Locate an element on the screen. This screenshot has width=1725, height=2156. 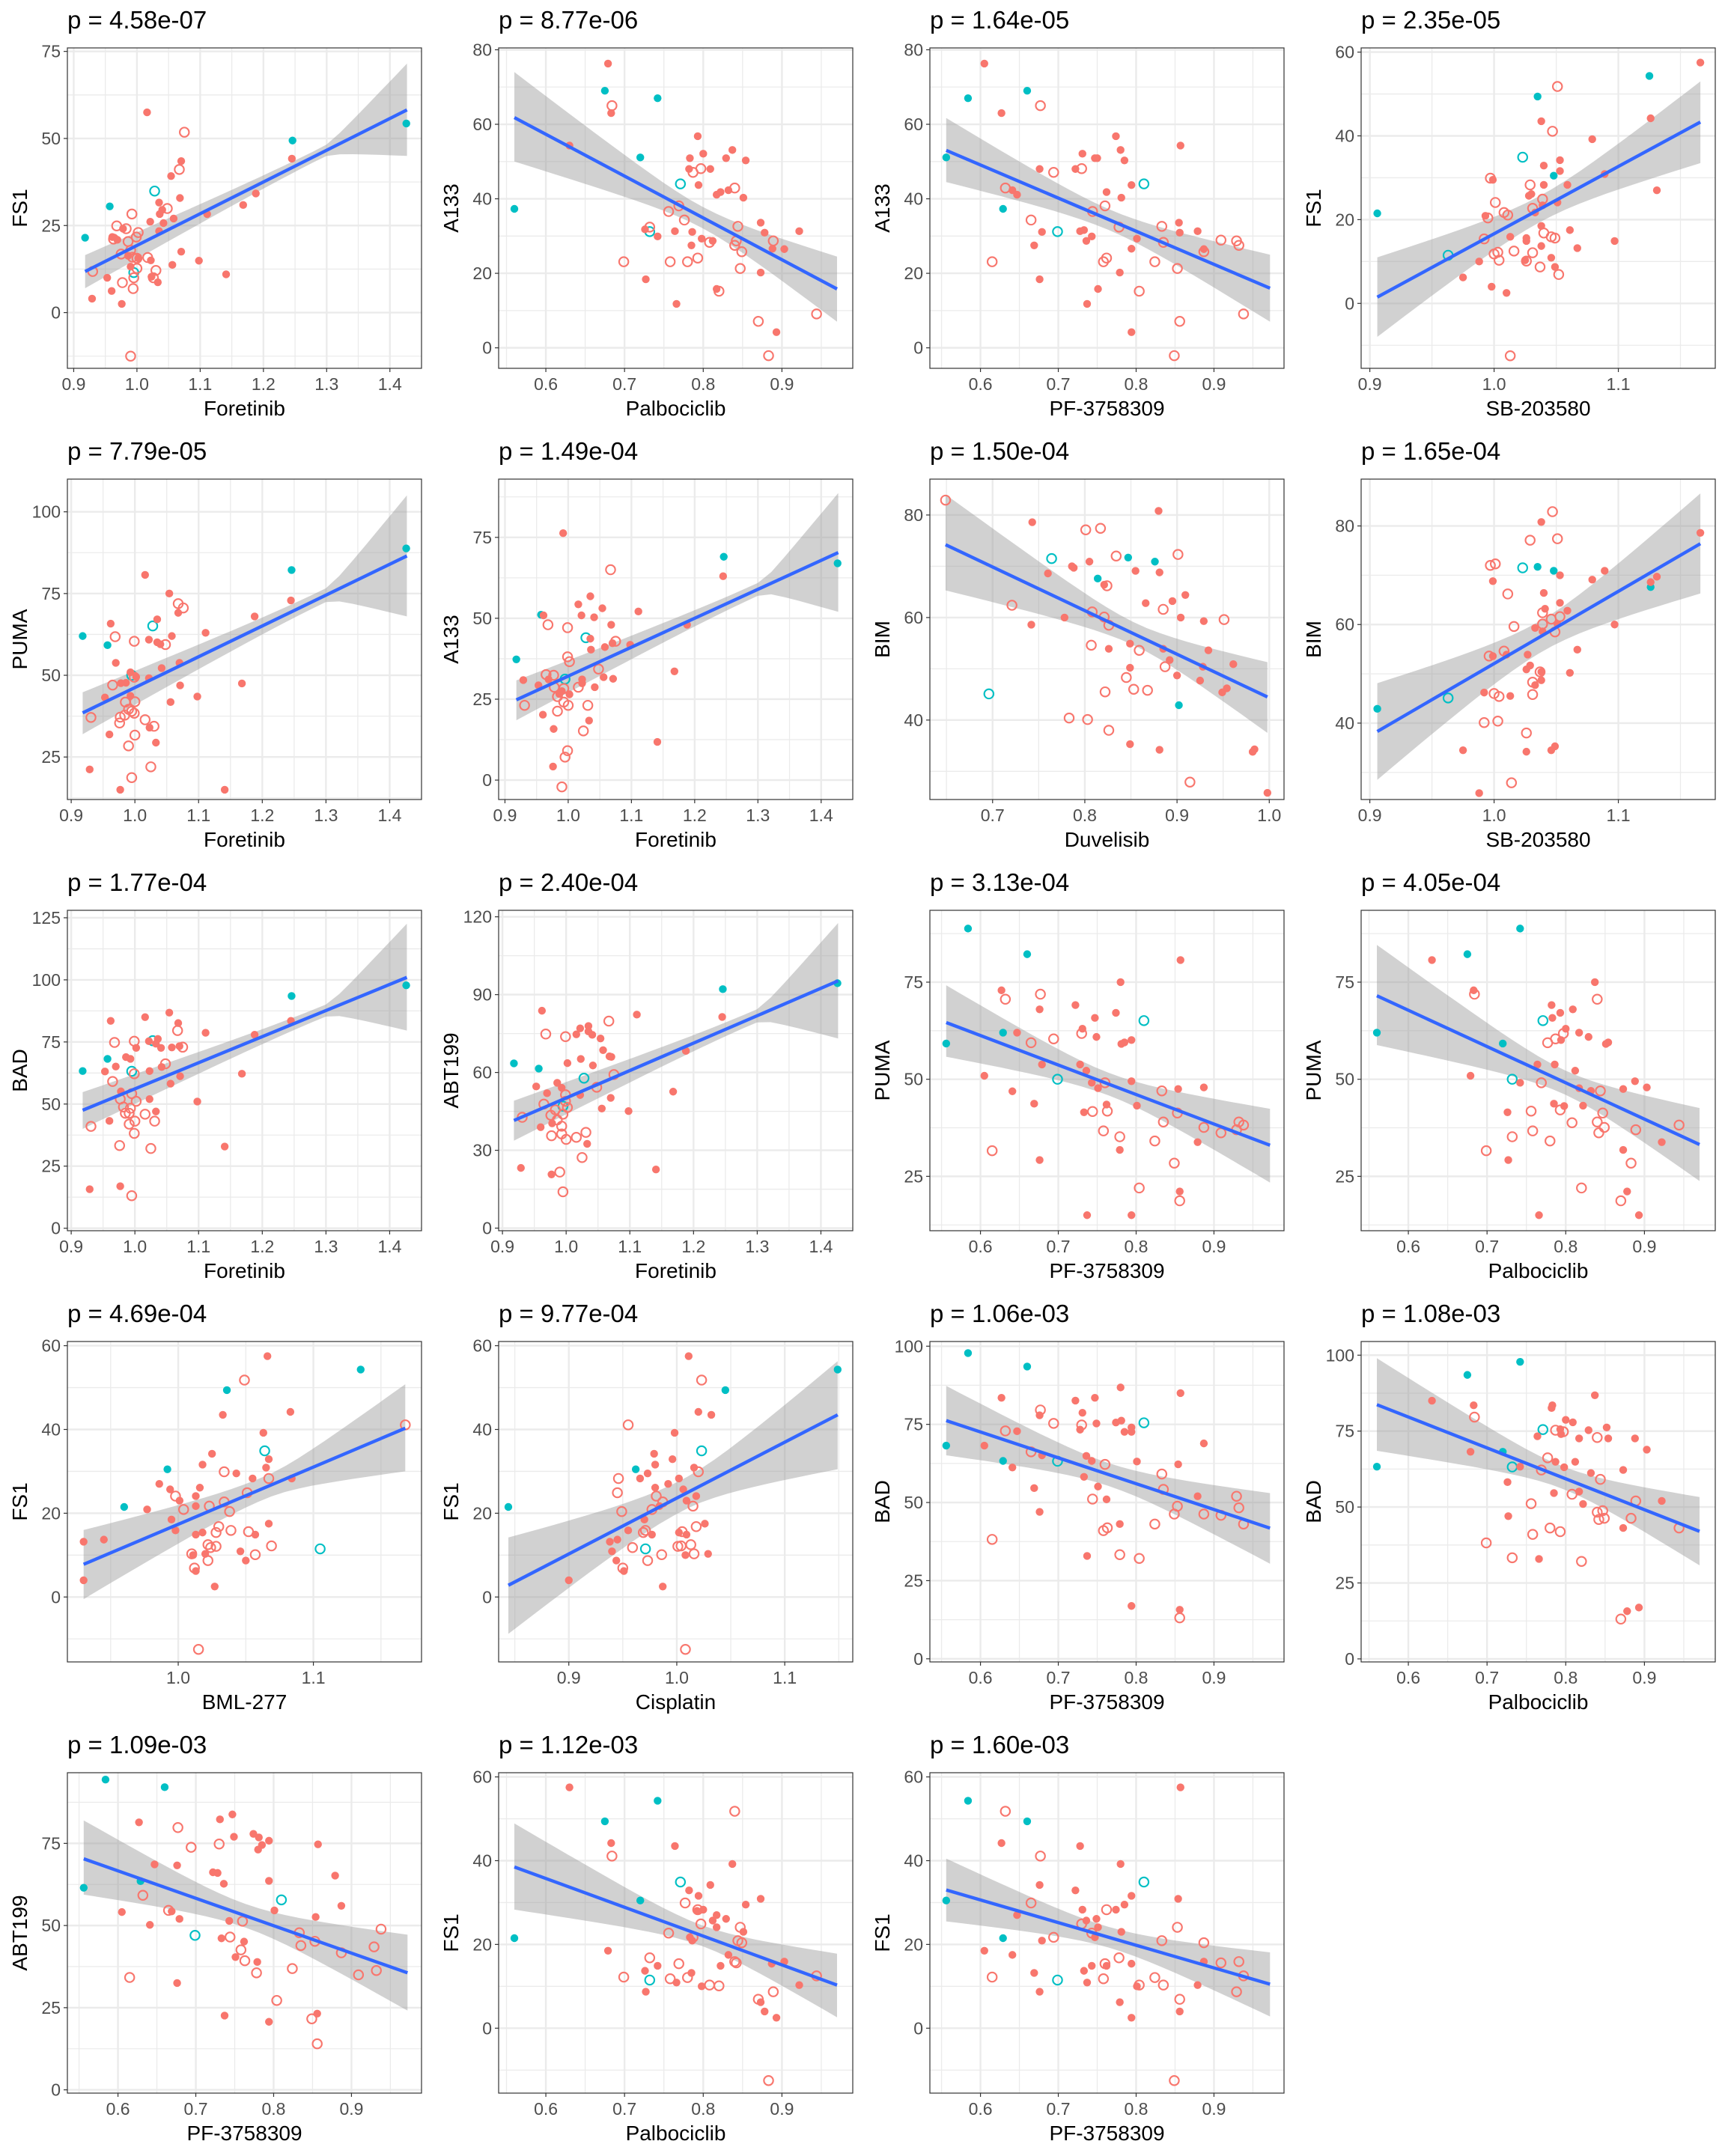
x-axis-label: PF-3758309 is located at coordinates (244, 2133).